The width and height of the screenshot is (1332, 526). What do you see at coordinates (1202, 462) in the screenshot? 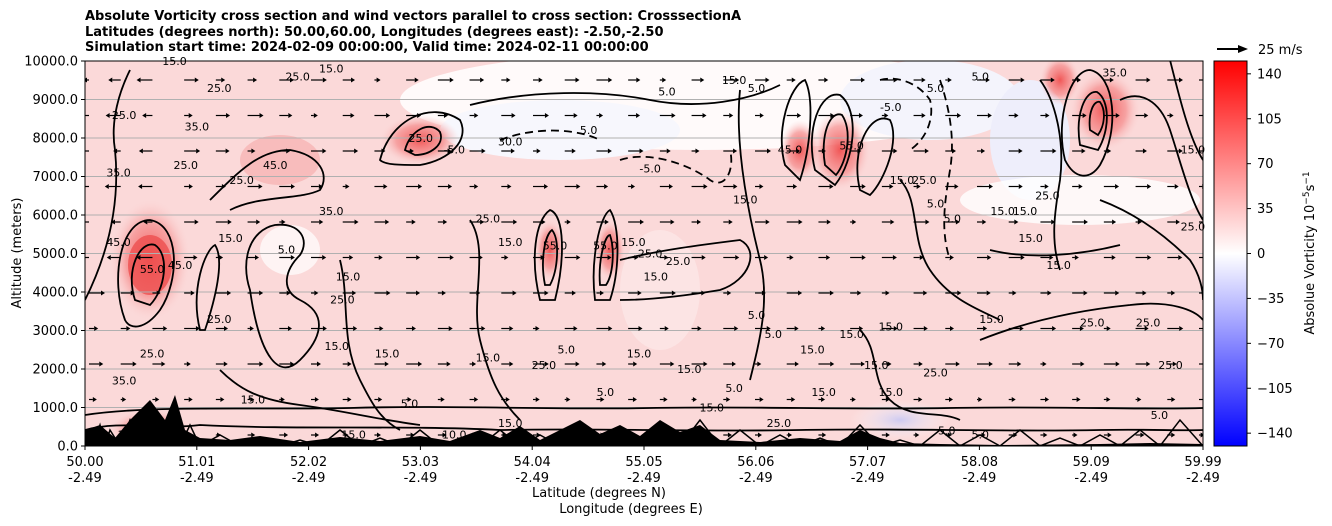
I see `x-tick-label-lat: 59.99` at bounding box center [1202, 462].